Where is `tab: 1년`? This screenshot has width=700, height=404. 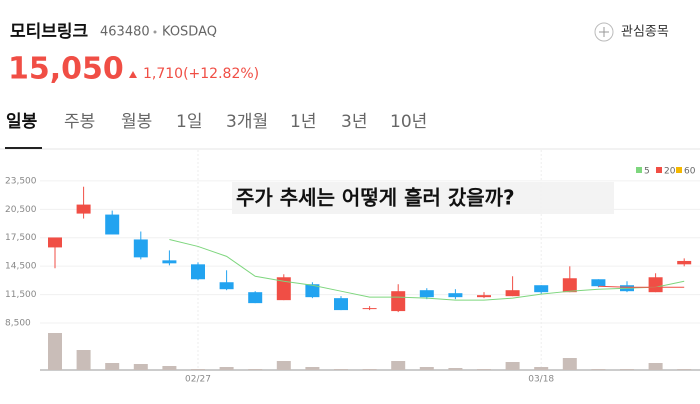 tab: 1년 is located at coordinates (303, 122).